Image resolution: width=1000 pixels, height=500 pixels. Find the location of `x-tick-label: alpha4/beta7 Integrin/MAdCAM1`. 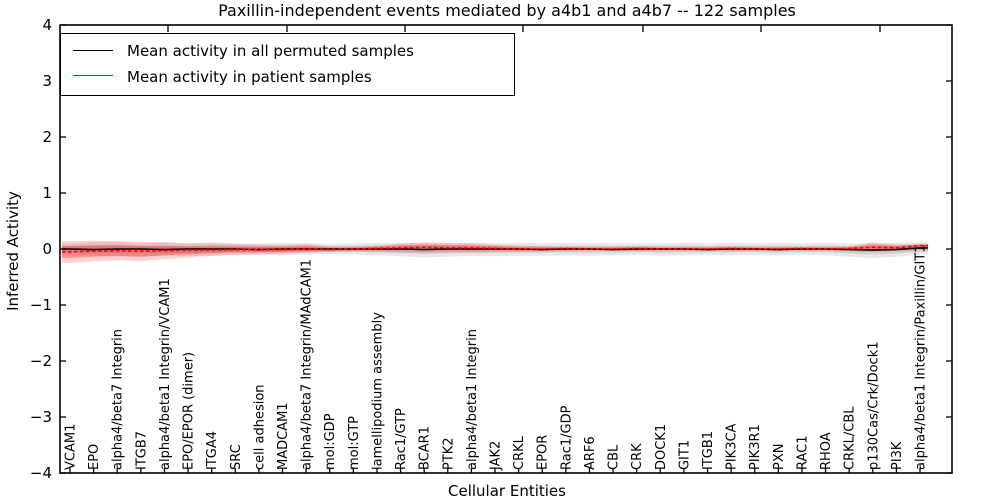

x-tick-label: alpha4/beta7 Integrin/MAdCAM1 is located at coordinates (307, 364).